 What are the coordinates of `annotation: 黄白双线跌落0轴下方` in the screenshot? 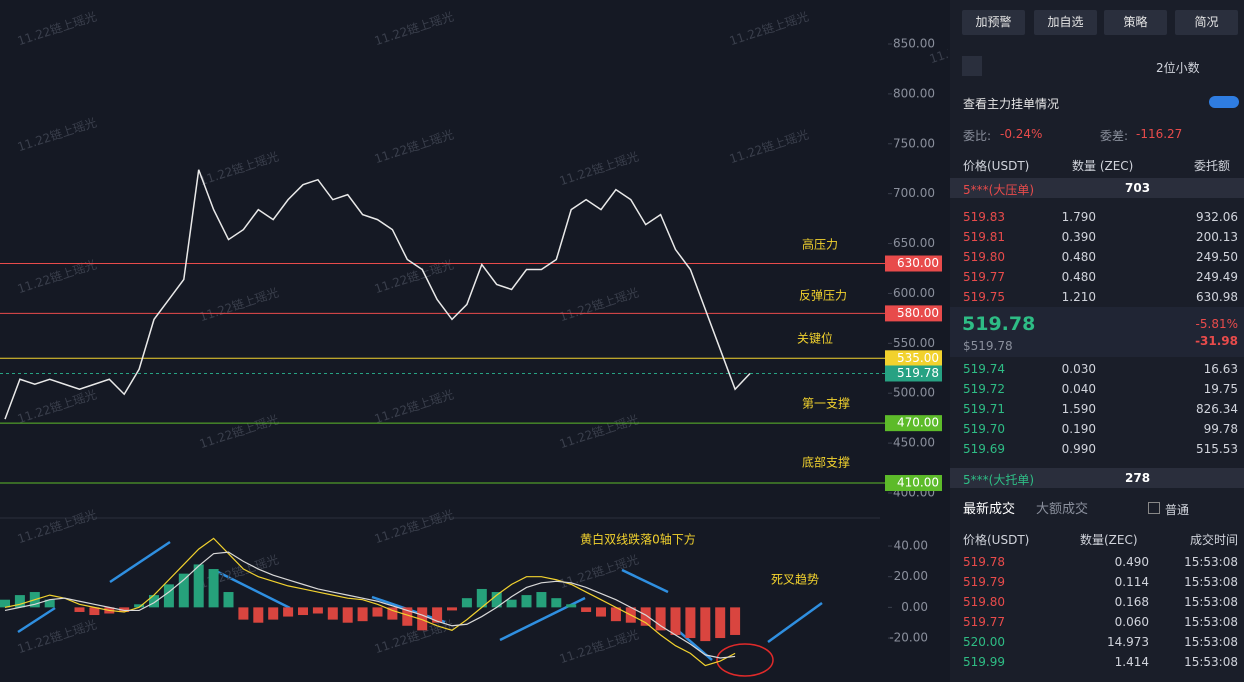 It's located at (638, 539).